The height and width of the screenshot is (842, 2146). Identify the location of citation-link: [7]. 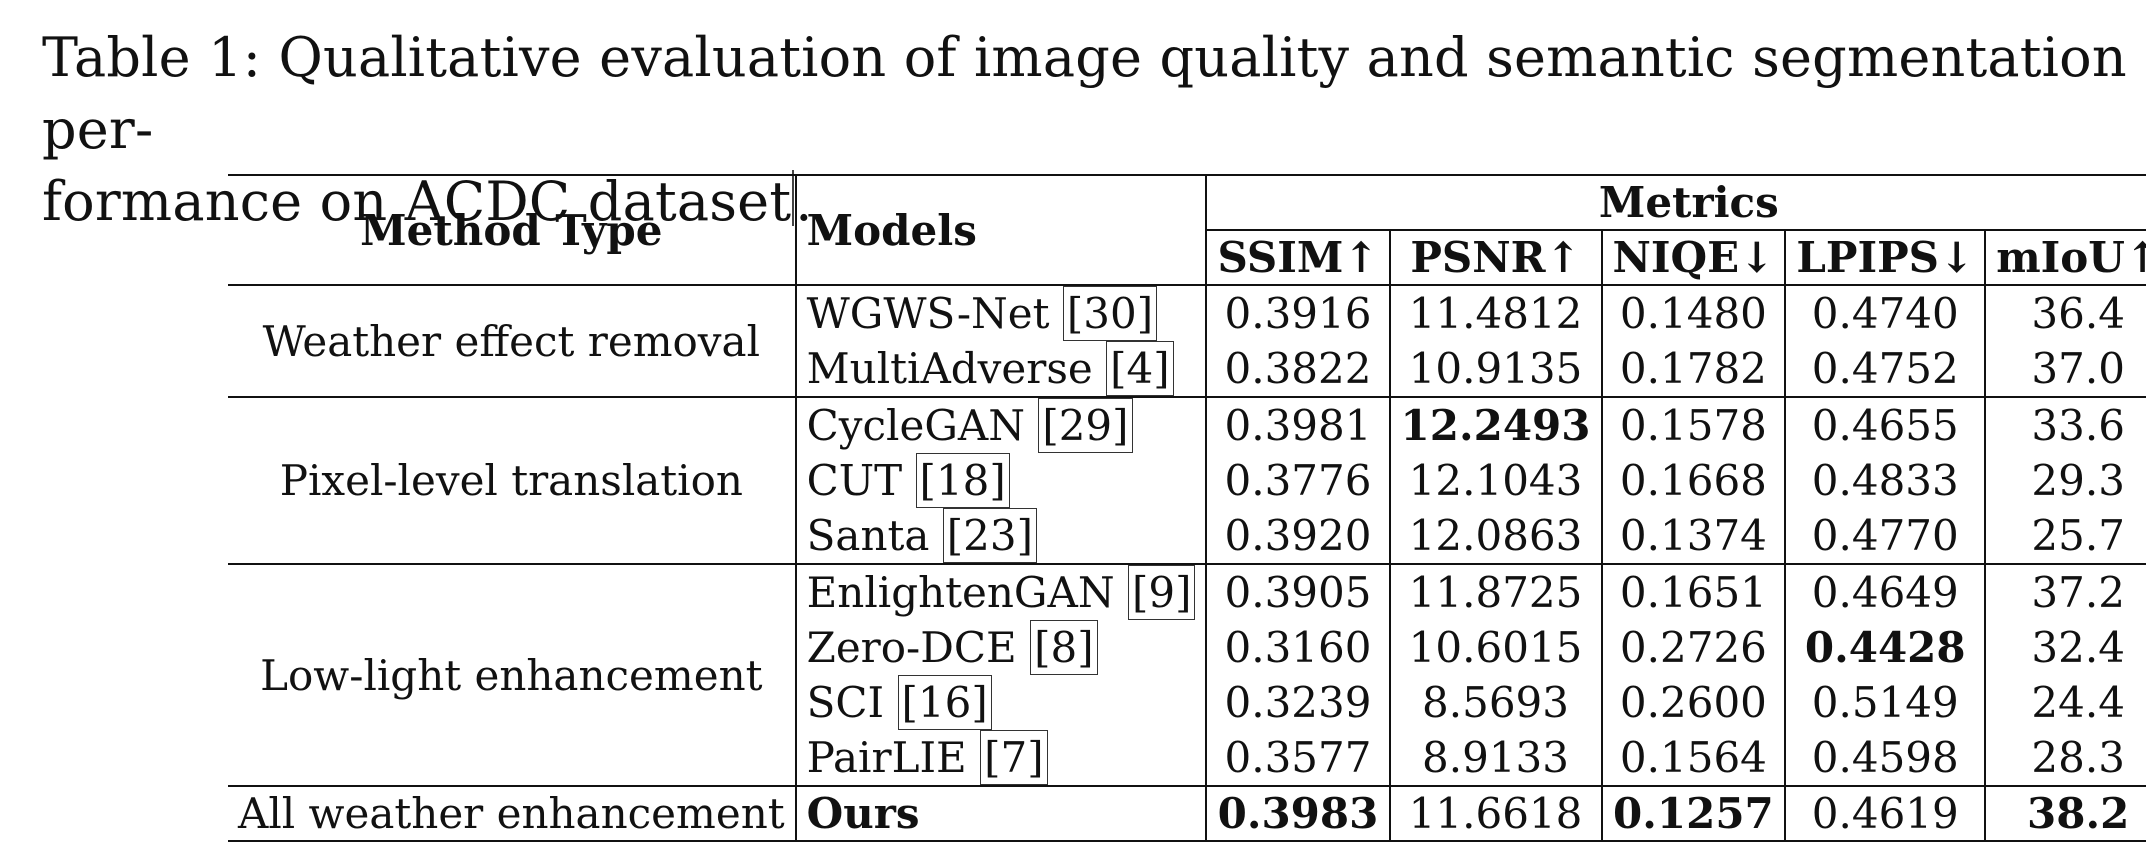
(1014, 757).